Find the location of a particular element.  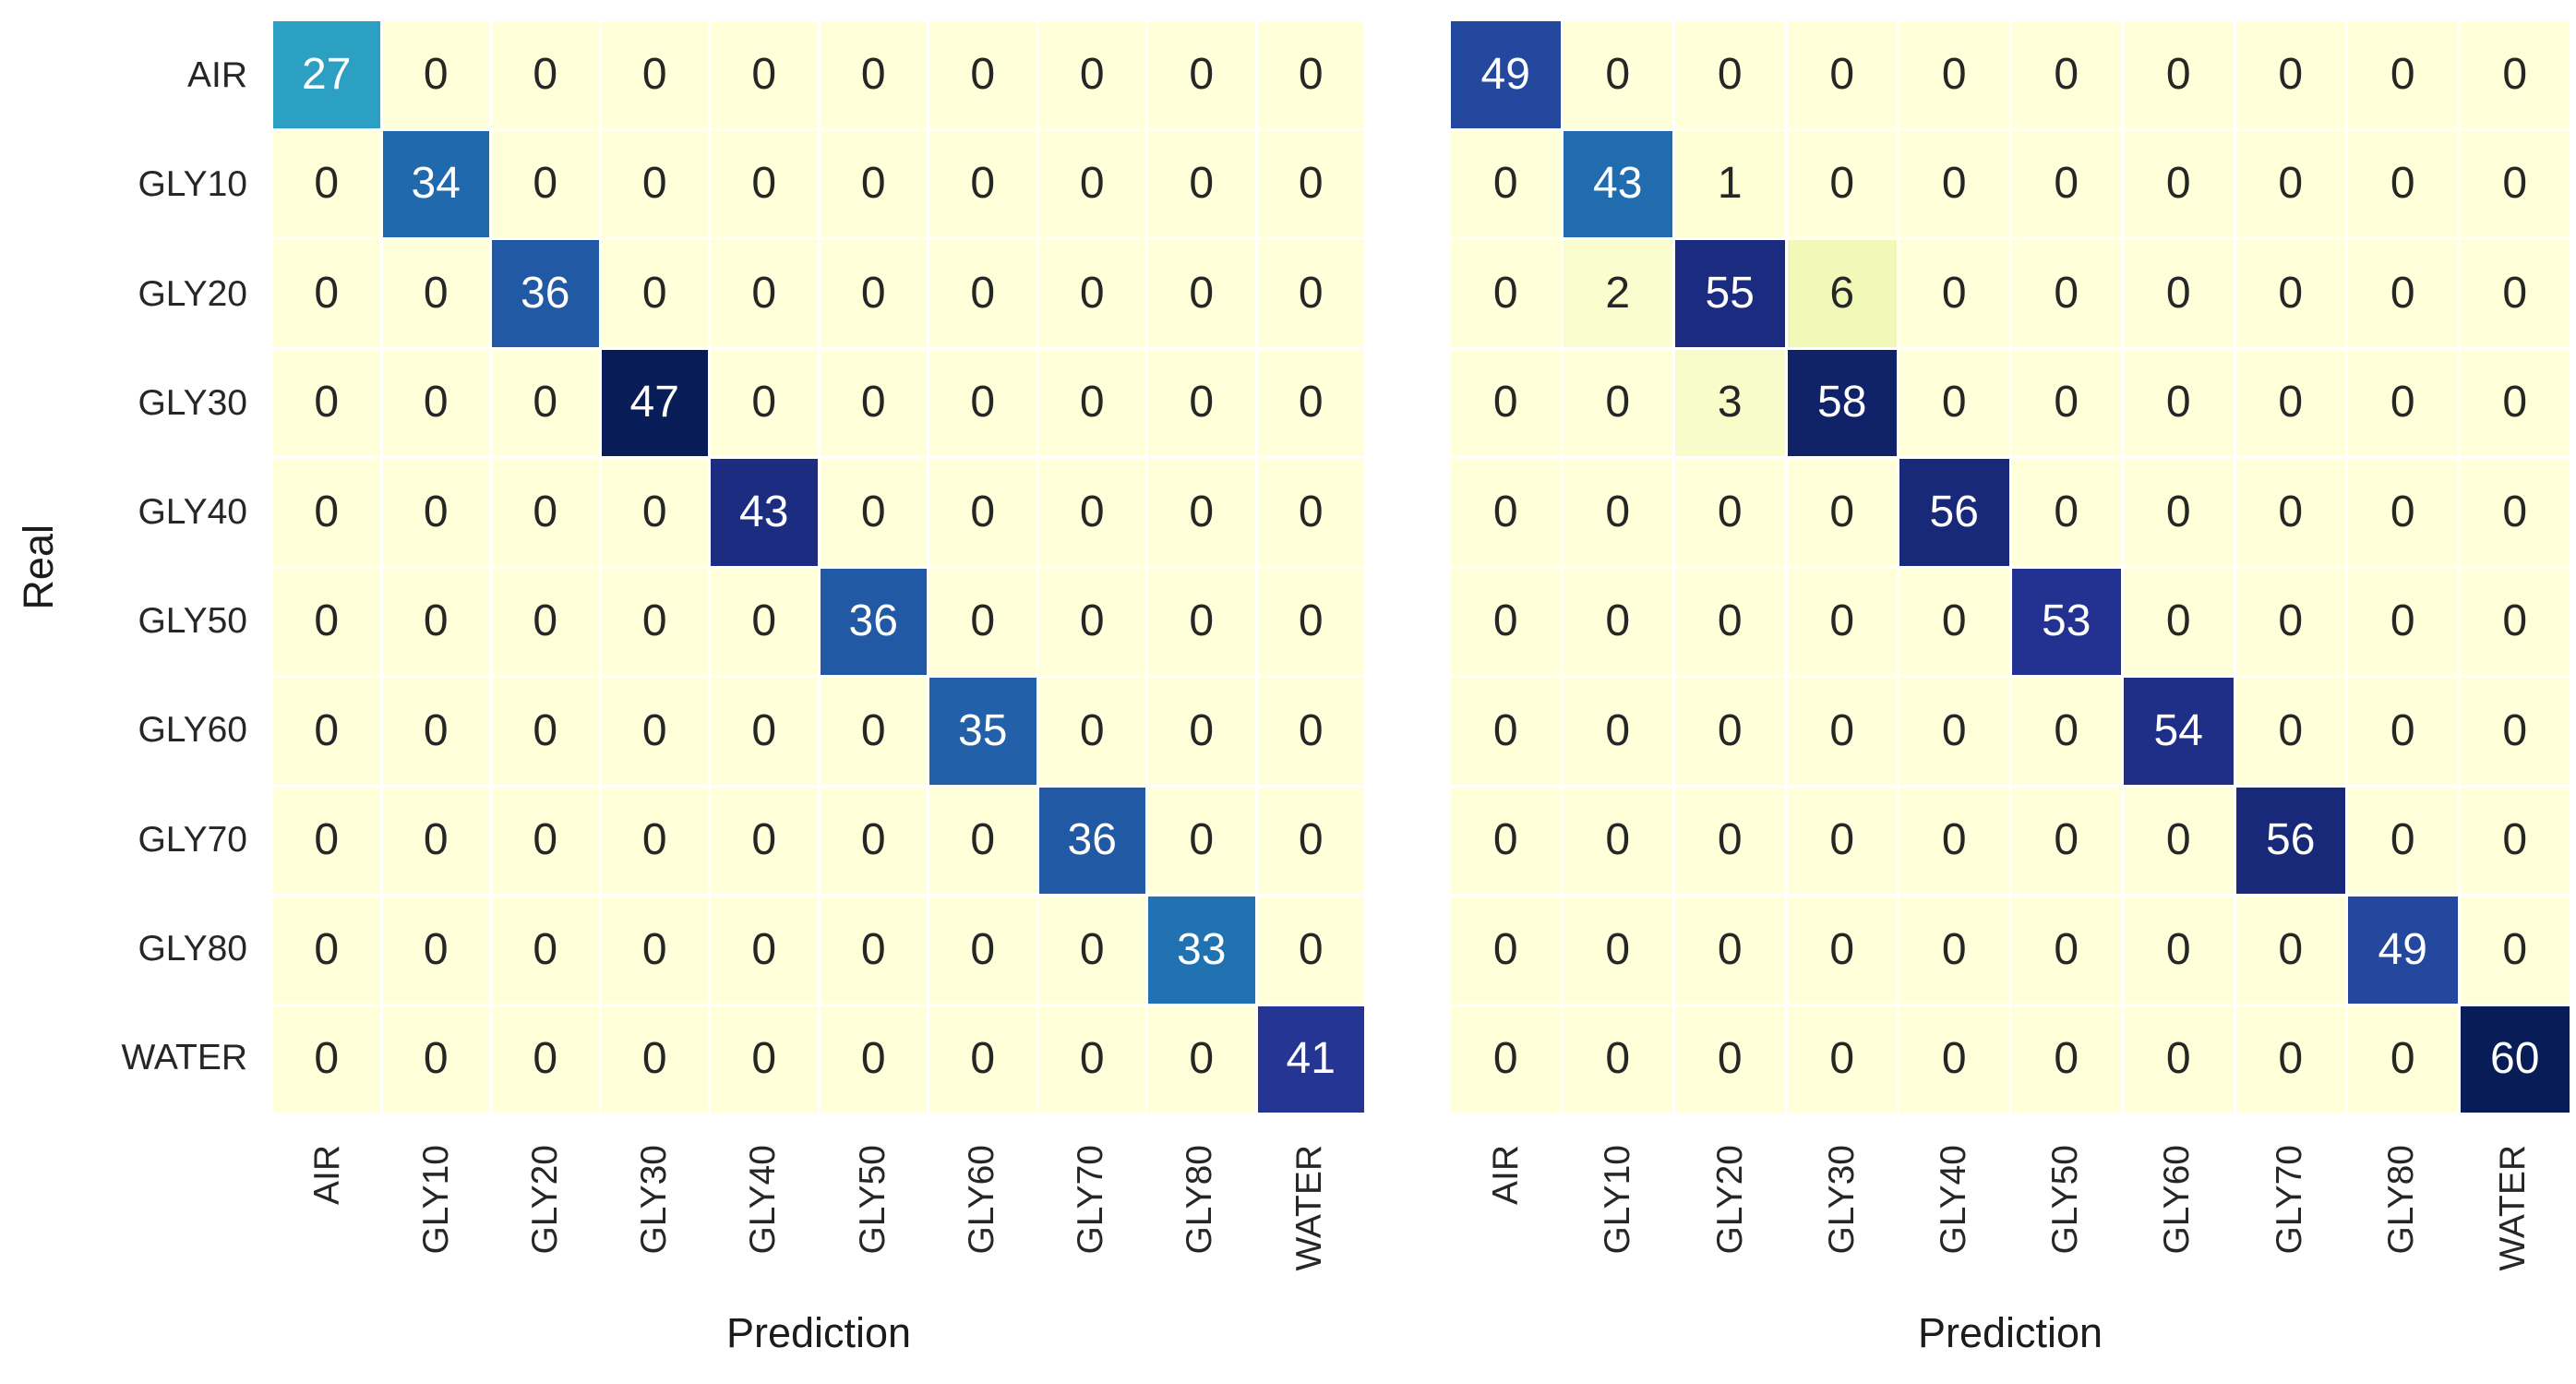

x-tick-label: GLY60 is located at coordinates (2178, 1224).